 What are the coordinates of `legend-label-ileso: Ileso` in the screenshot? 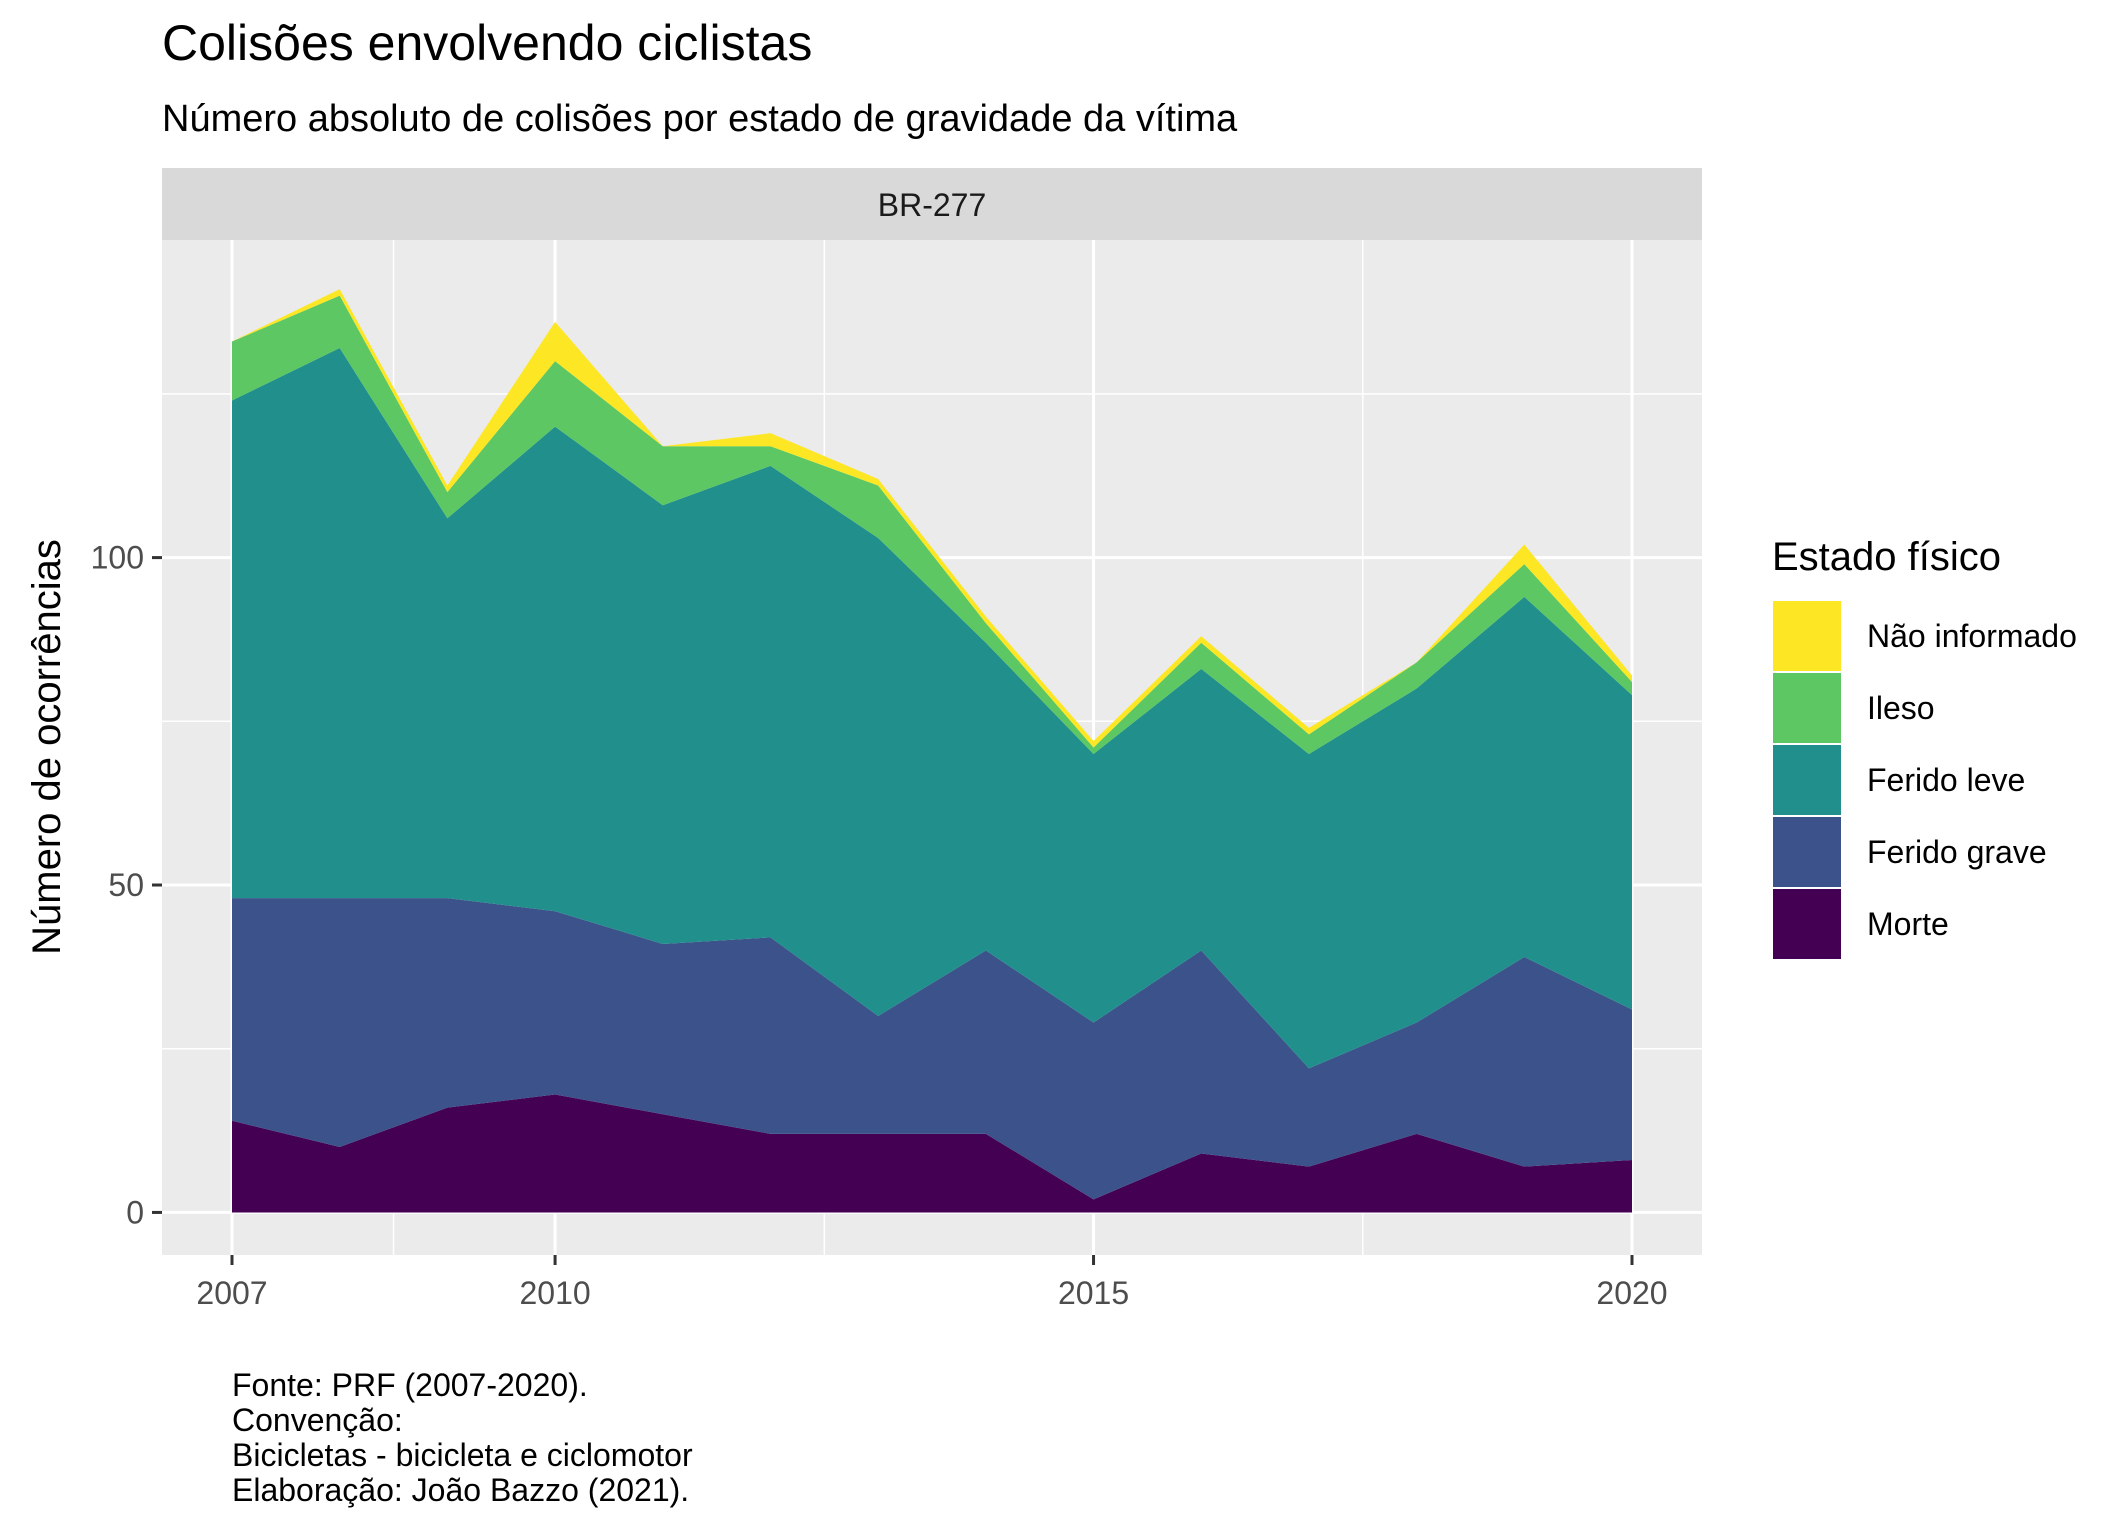 It's located at (1901, 708).